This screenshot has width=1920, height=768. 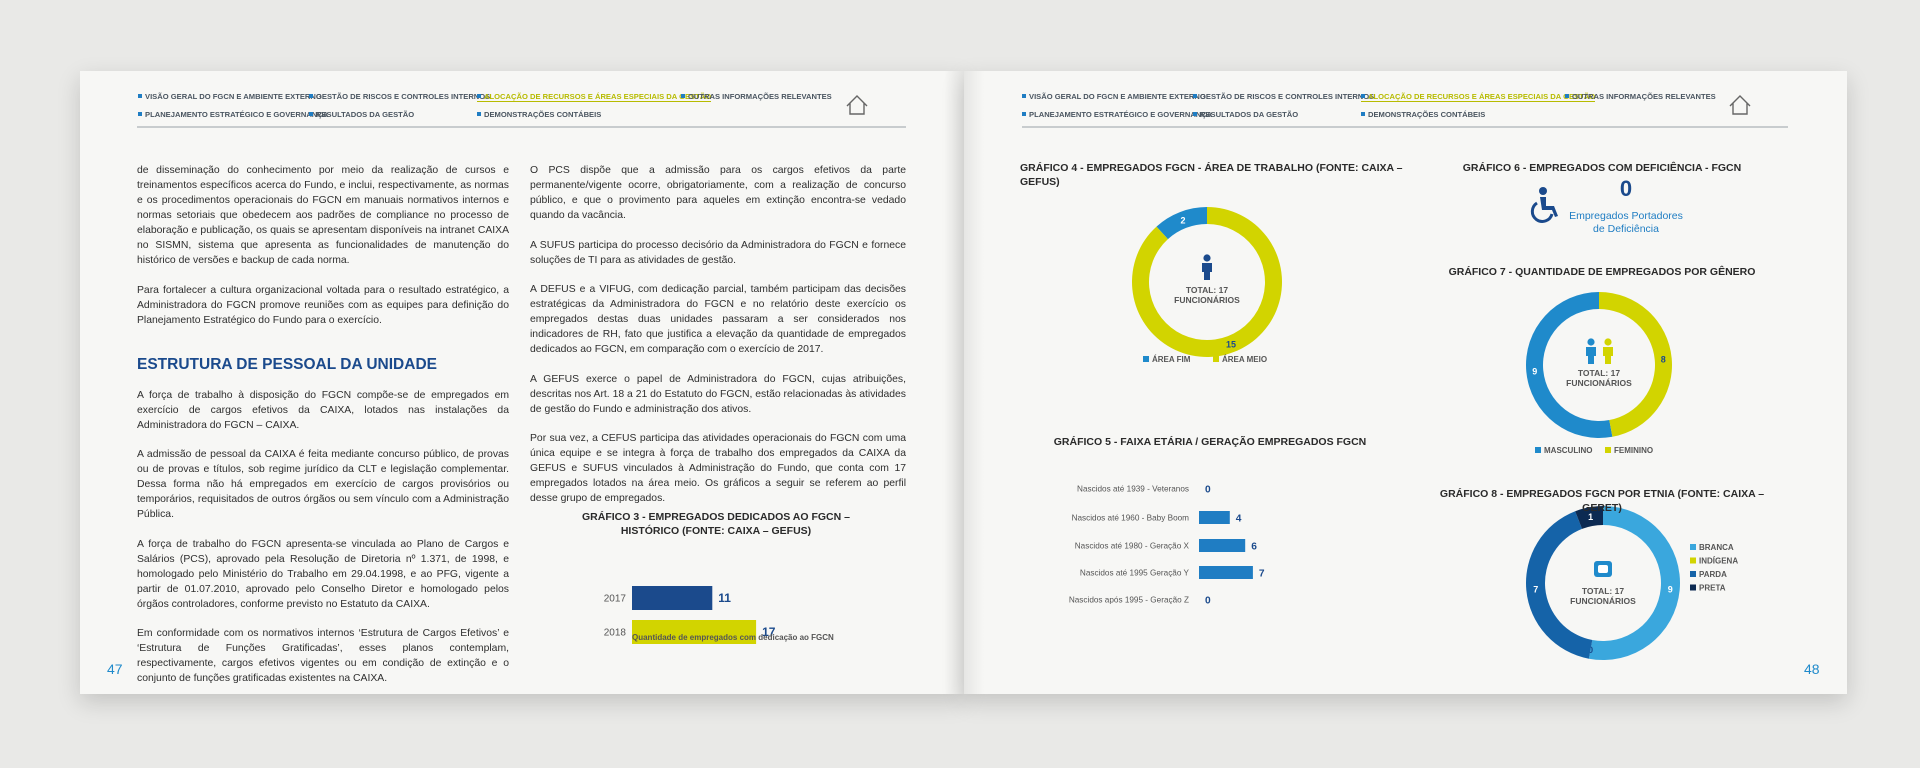 What do you see at coordinates (724, 598) in the screenshot?
I see `value-label: 11` at bounding box center [724, 598].